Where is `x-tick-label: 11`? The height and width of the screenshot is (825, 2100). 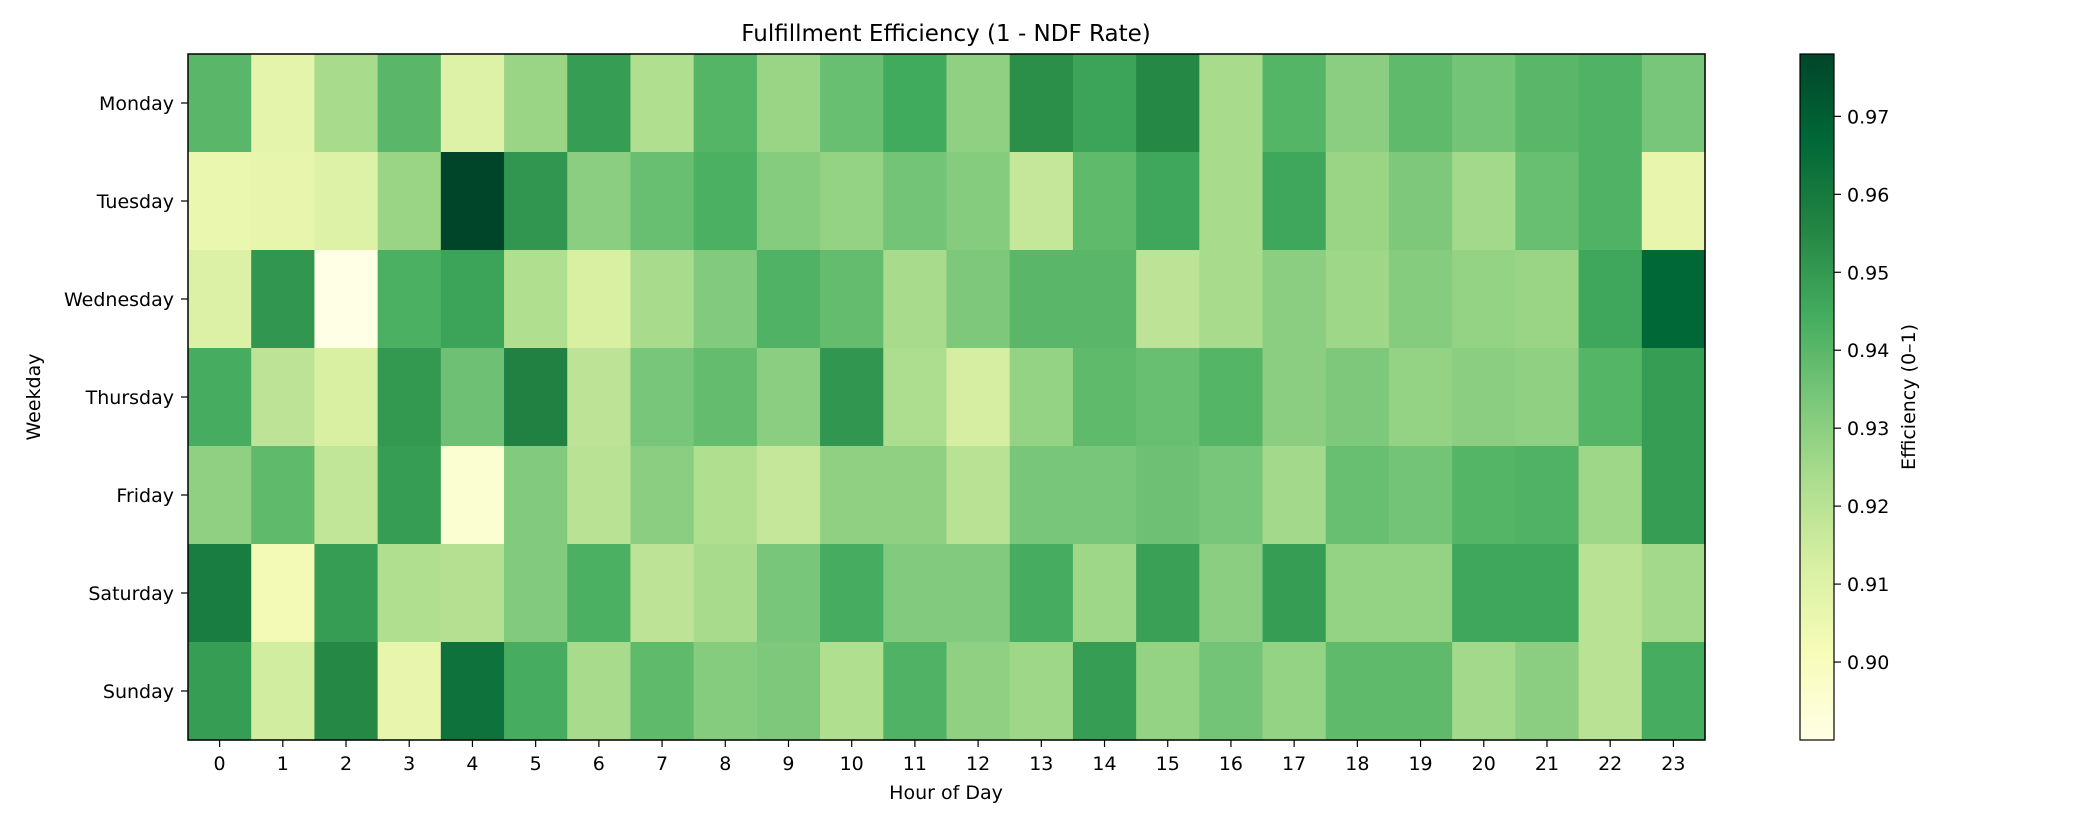
x-tick-label: 11 is located at coordinates (915, 764).